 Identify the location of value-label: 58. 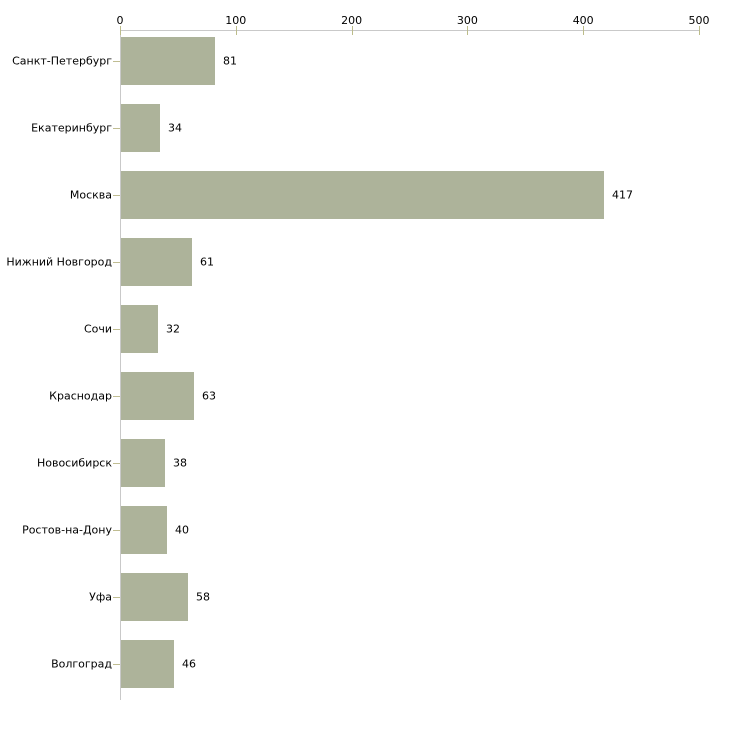
(203, 597).